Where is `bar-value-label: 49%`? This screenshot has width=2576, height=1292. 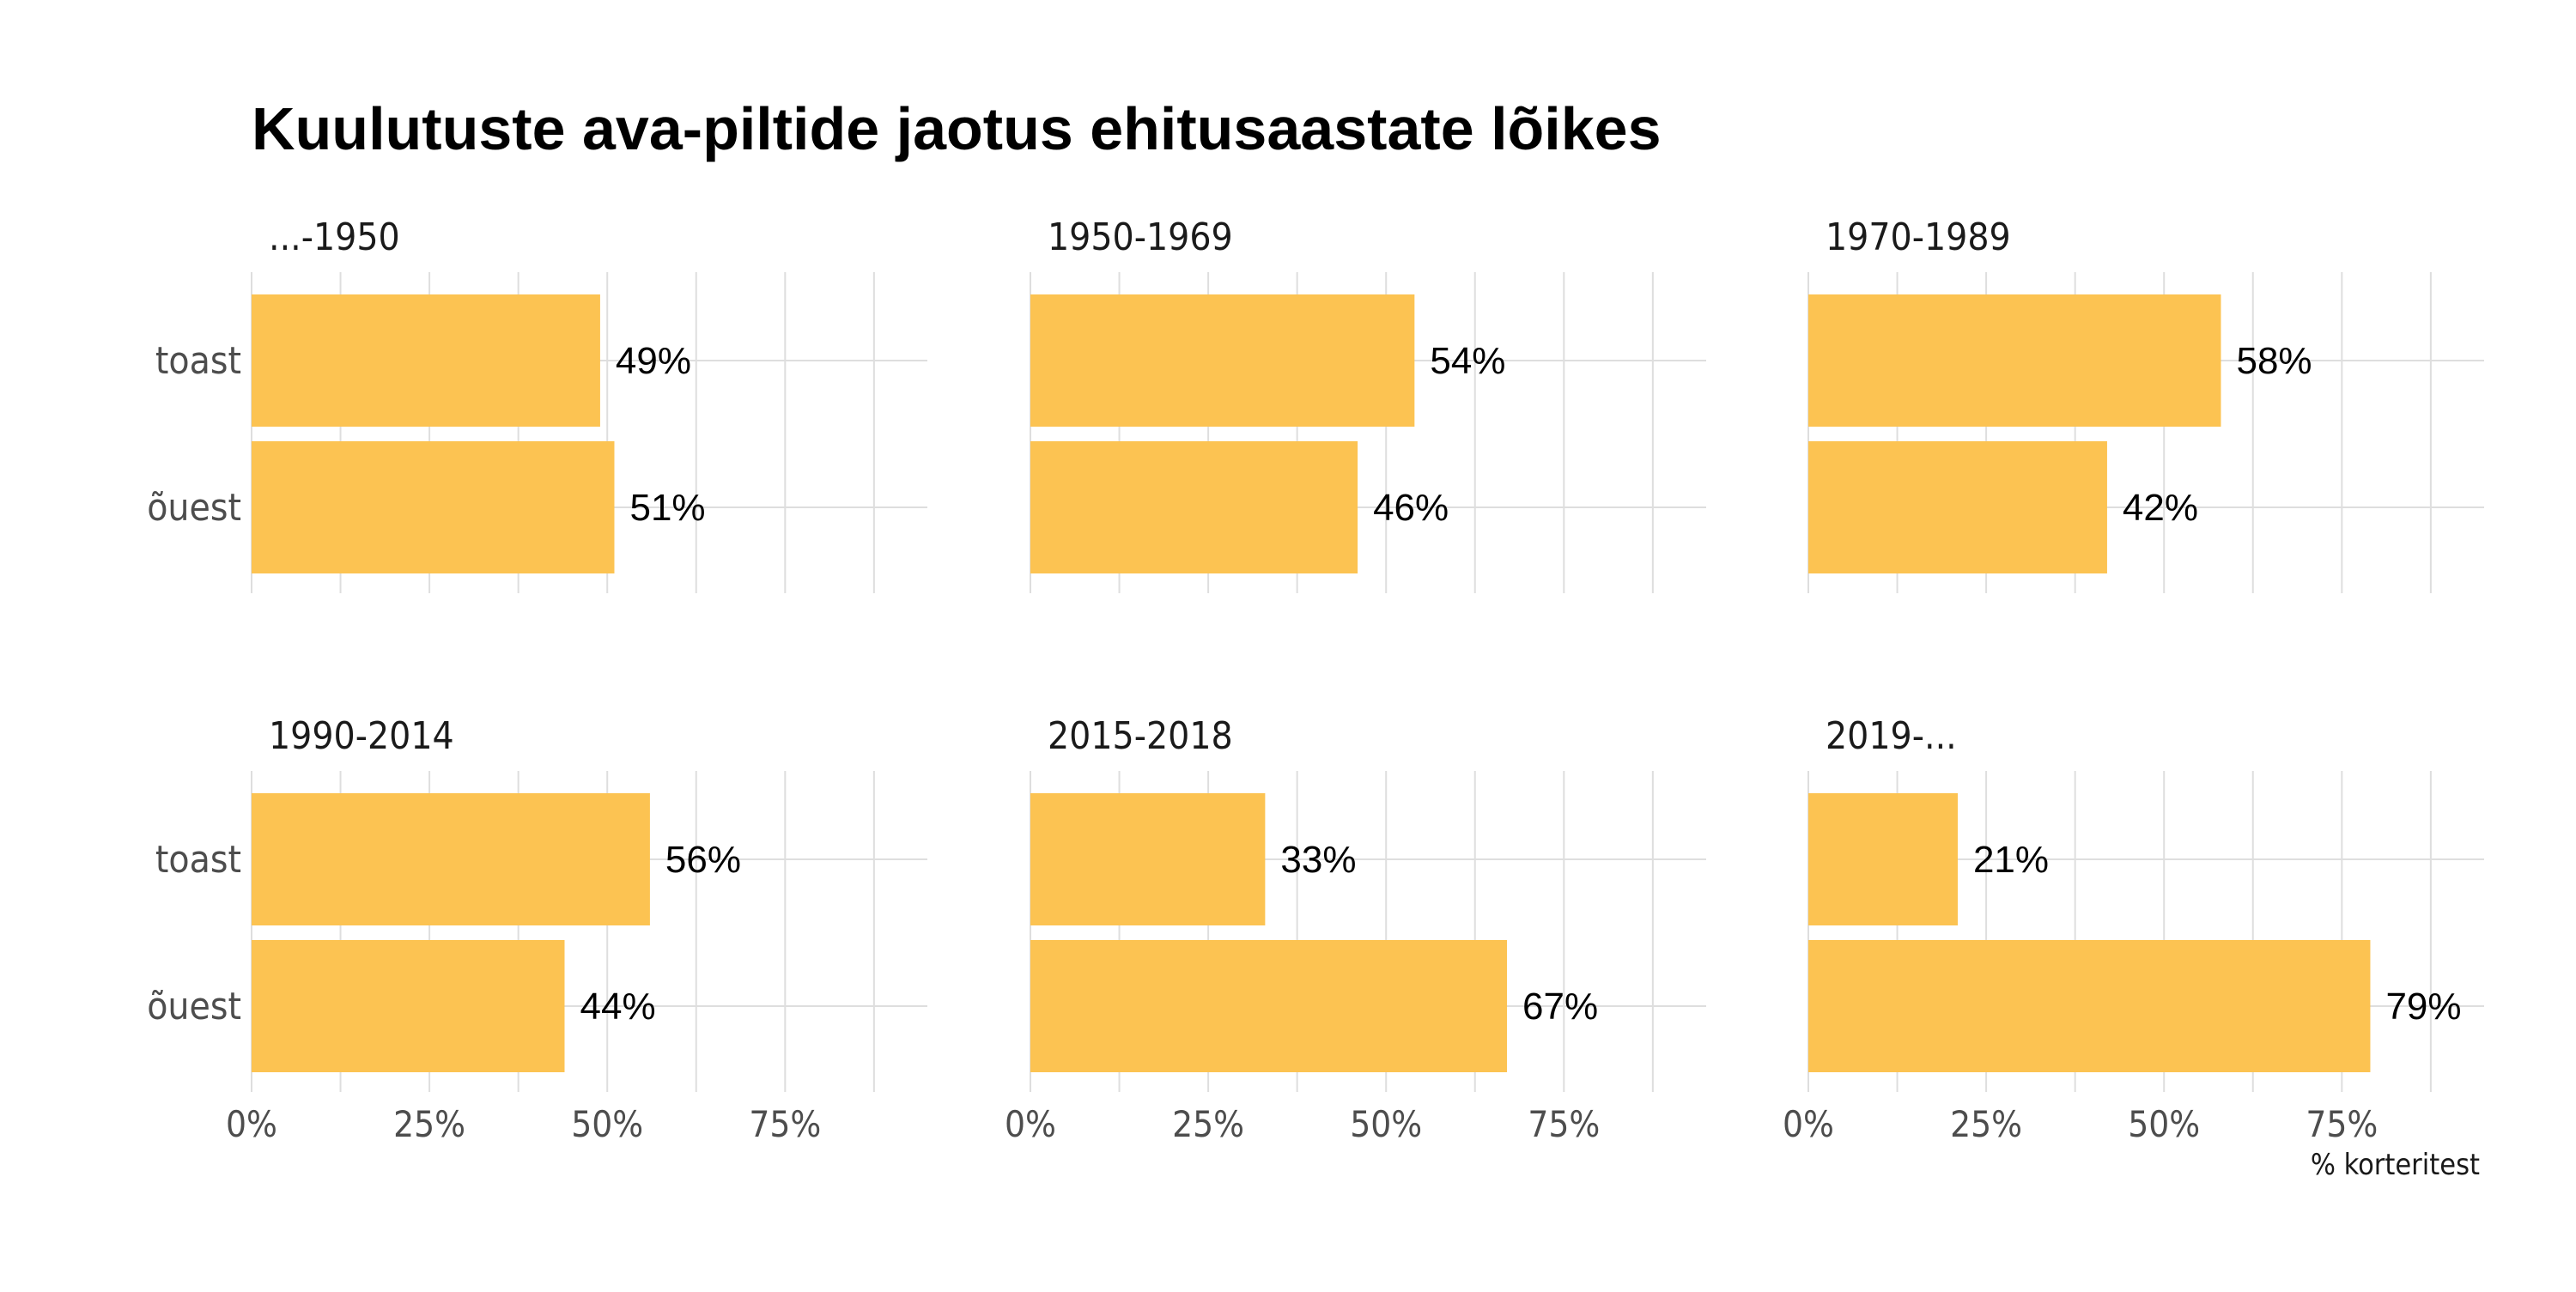 bar-value-label: 49% is located at coordinates (653, 361).